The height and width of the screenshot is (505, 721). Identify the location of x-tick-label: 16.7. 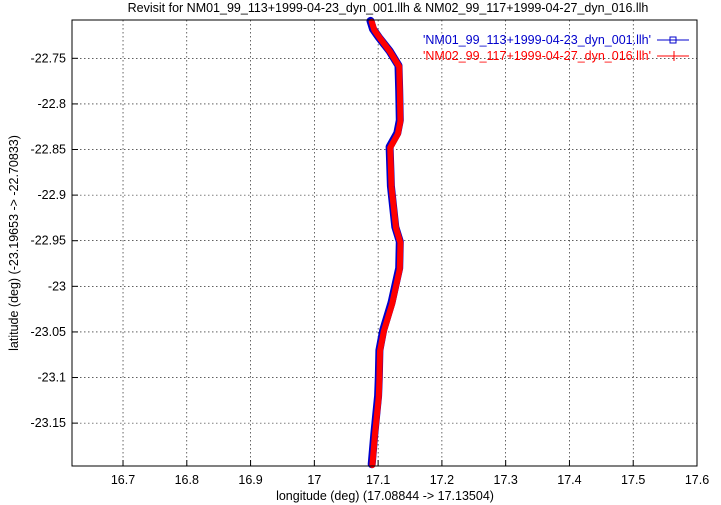
(123, 480).